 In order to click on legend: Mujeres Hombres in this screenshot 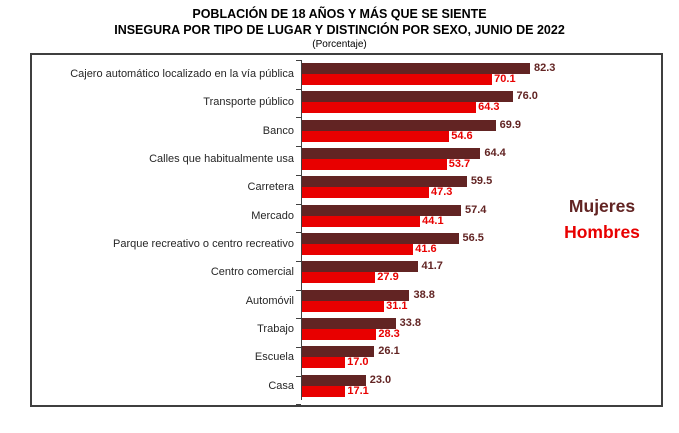, I will do `click(602, 219)`.